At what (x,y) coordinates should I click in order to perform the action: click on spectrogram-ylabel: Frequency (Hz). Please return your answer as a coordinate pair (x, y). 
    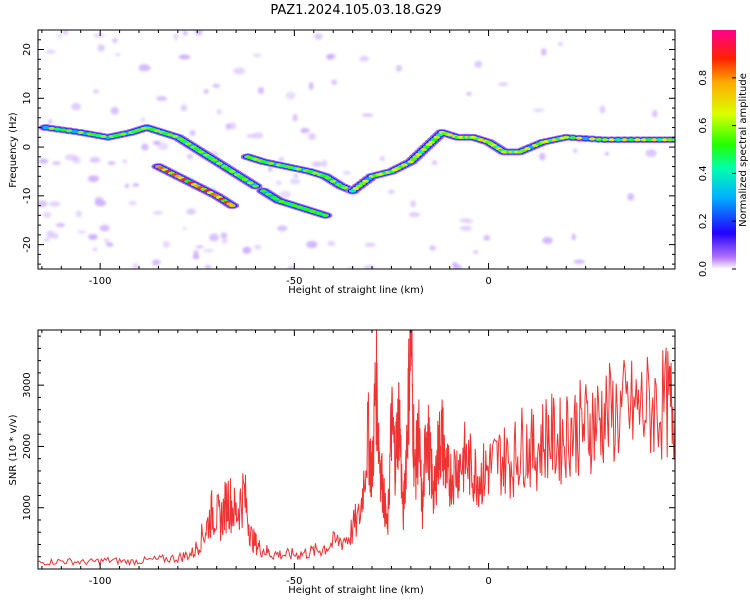
    Looking at the image, I should click on (13, 150).